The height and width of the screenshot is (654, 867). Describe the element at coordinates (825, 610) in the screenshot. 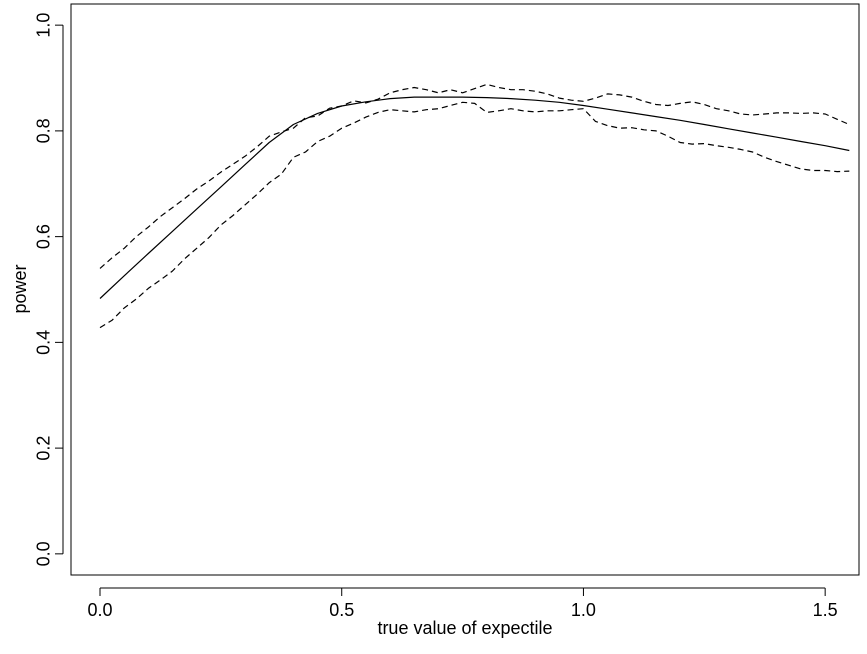

I see `x-tick-label: 1.5` at that location.